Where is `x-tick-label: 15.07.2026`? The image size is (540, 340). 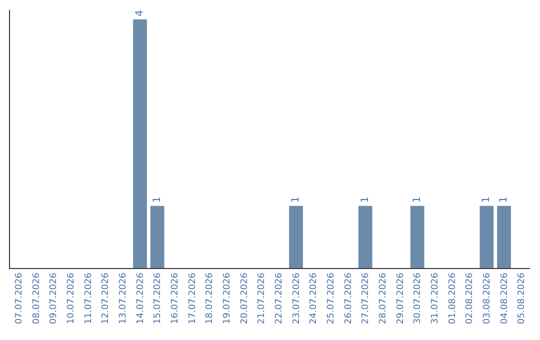 x-tick-label: 15.07.2026 is located at coordinates (158, 298).